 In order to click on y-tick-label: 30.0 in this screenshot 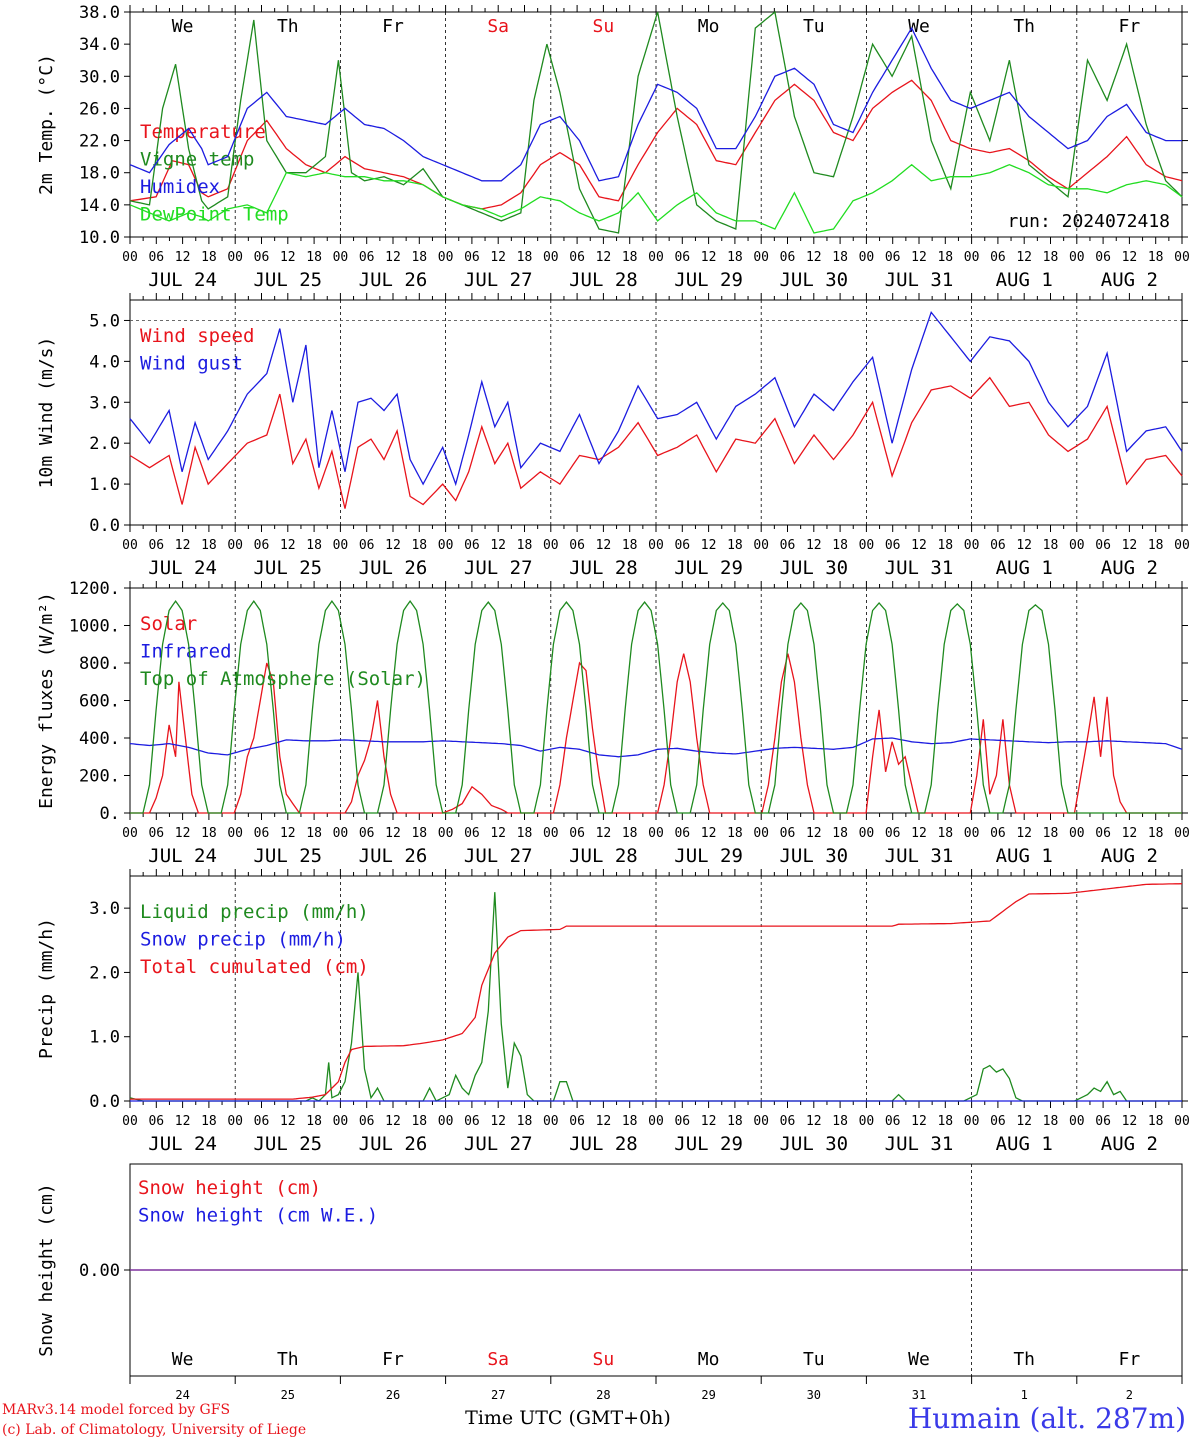, I will do `click(99, 77)`.